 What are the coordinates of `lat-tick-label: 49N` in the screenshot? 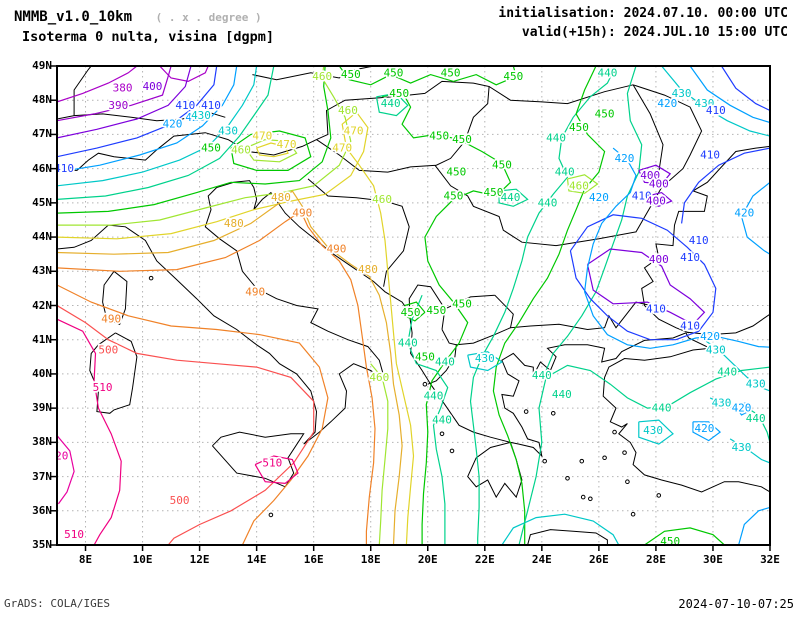 It's located at (42, 65).